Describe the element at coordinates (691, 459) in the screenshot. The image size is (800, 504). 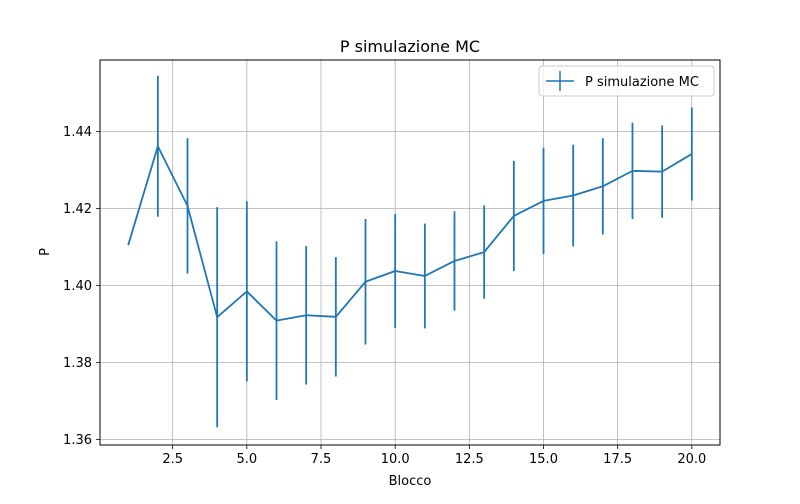
I see `x-tick-label: 20.0` at that location.